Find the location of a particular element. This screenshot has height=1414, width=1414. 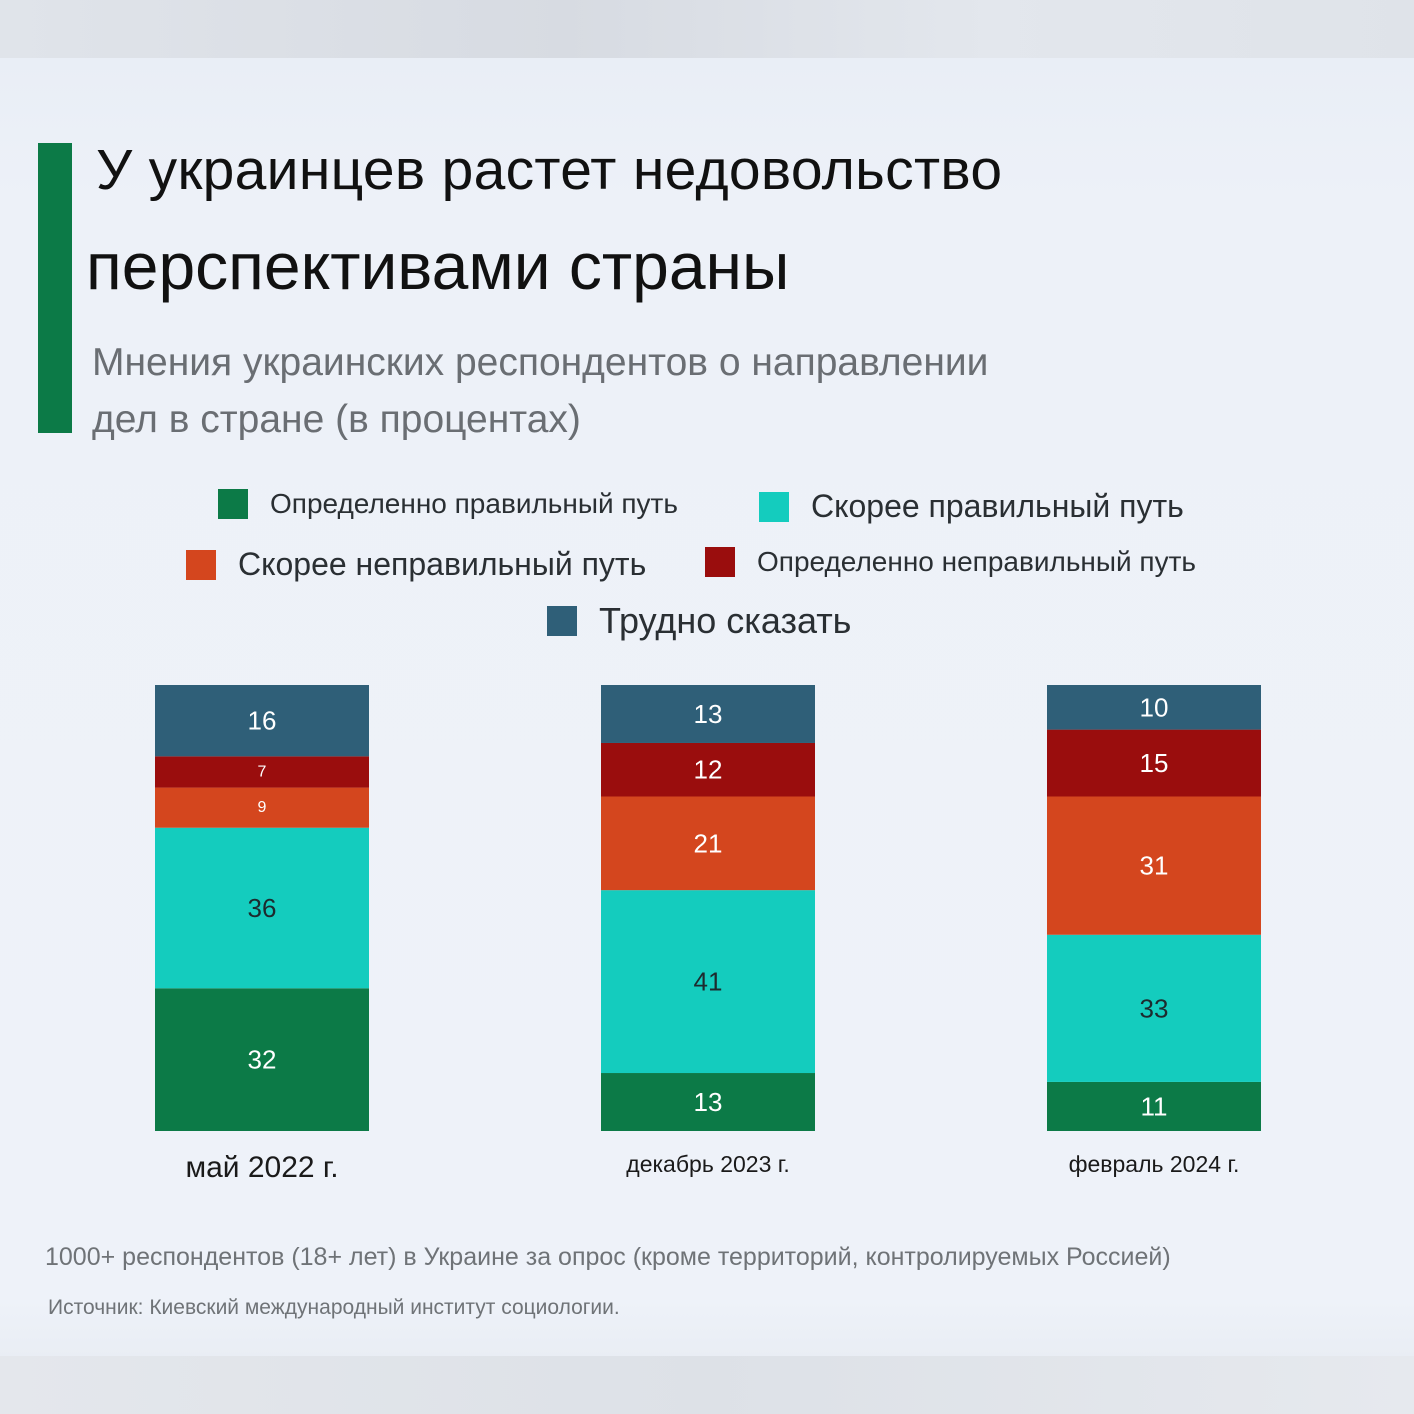

title-accent-bar is located at coordinates (55, 288).